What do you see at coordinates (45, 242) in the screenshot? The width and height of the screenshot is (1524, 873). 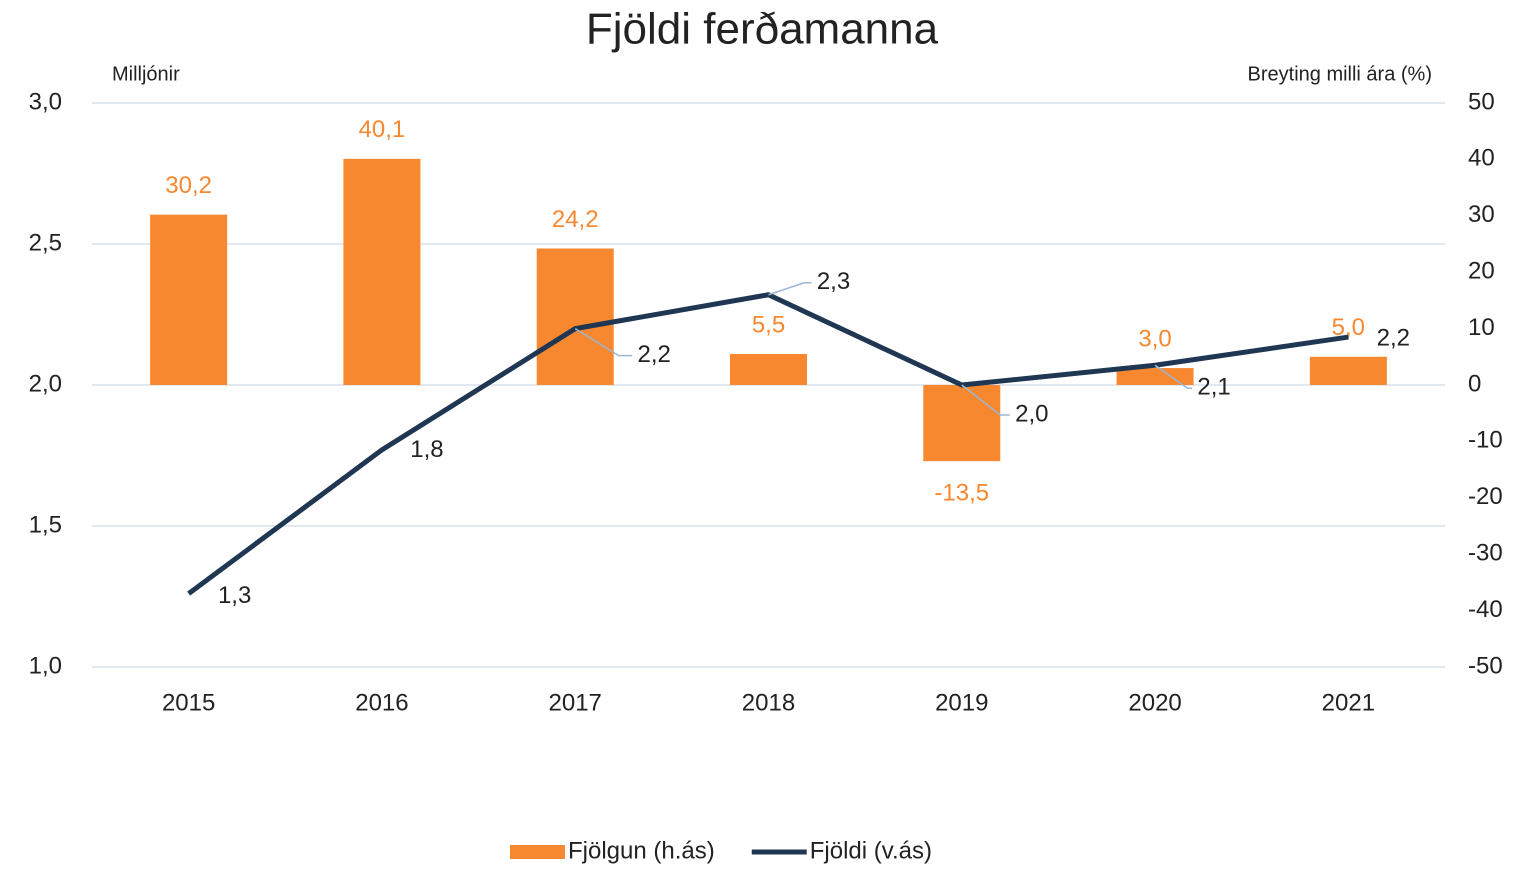 I see `y-tick-label: 2,5` at bounding box center [45, 242].